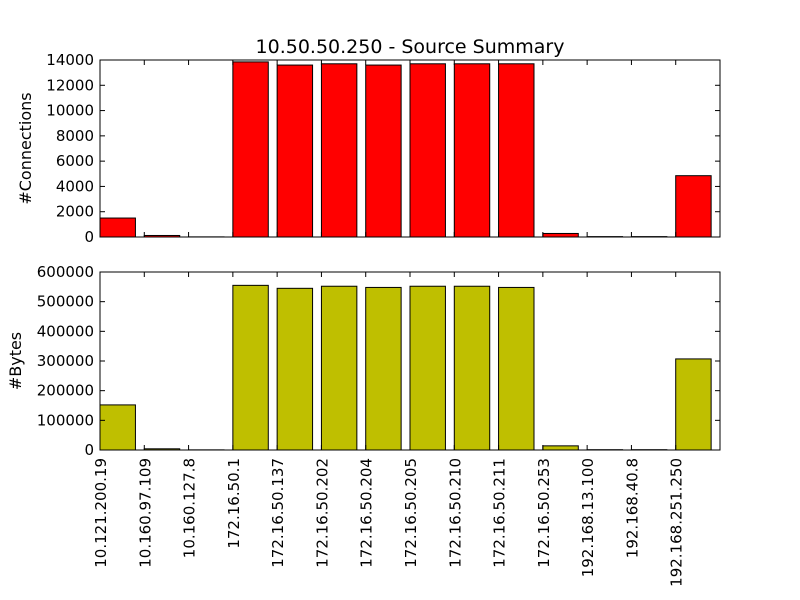 Image resolution: width=800 pixels, height=600 pixels. I want to click on y-tick-label: 500000, so click(65, 302).